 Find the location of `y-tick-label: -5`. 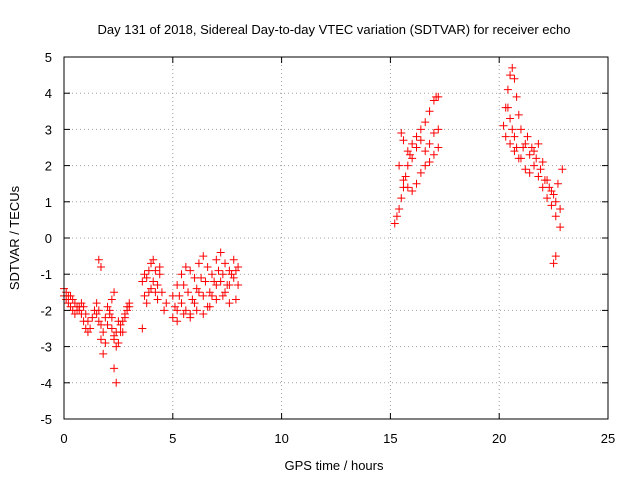

y-tick-label: -5 is located at coordinates (46, 419).